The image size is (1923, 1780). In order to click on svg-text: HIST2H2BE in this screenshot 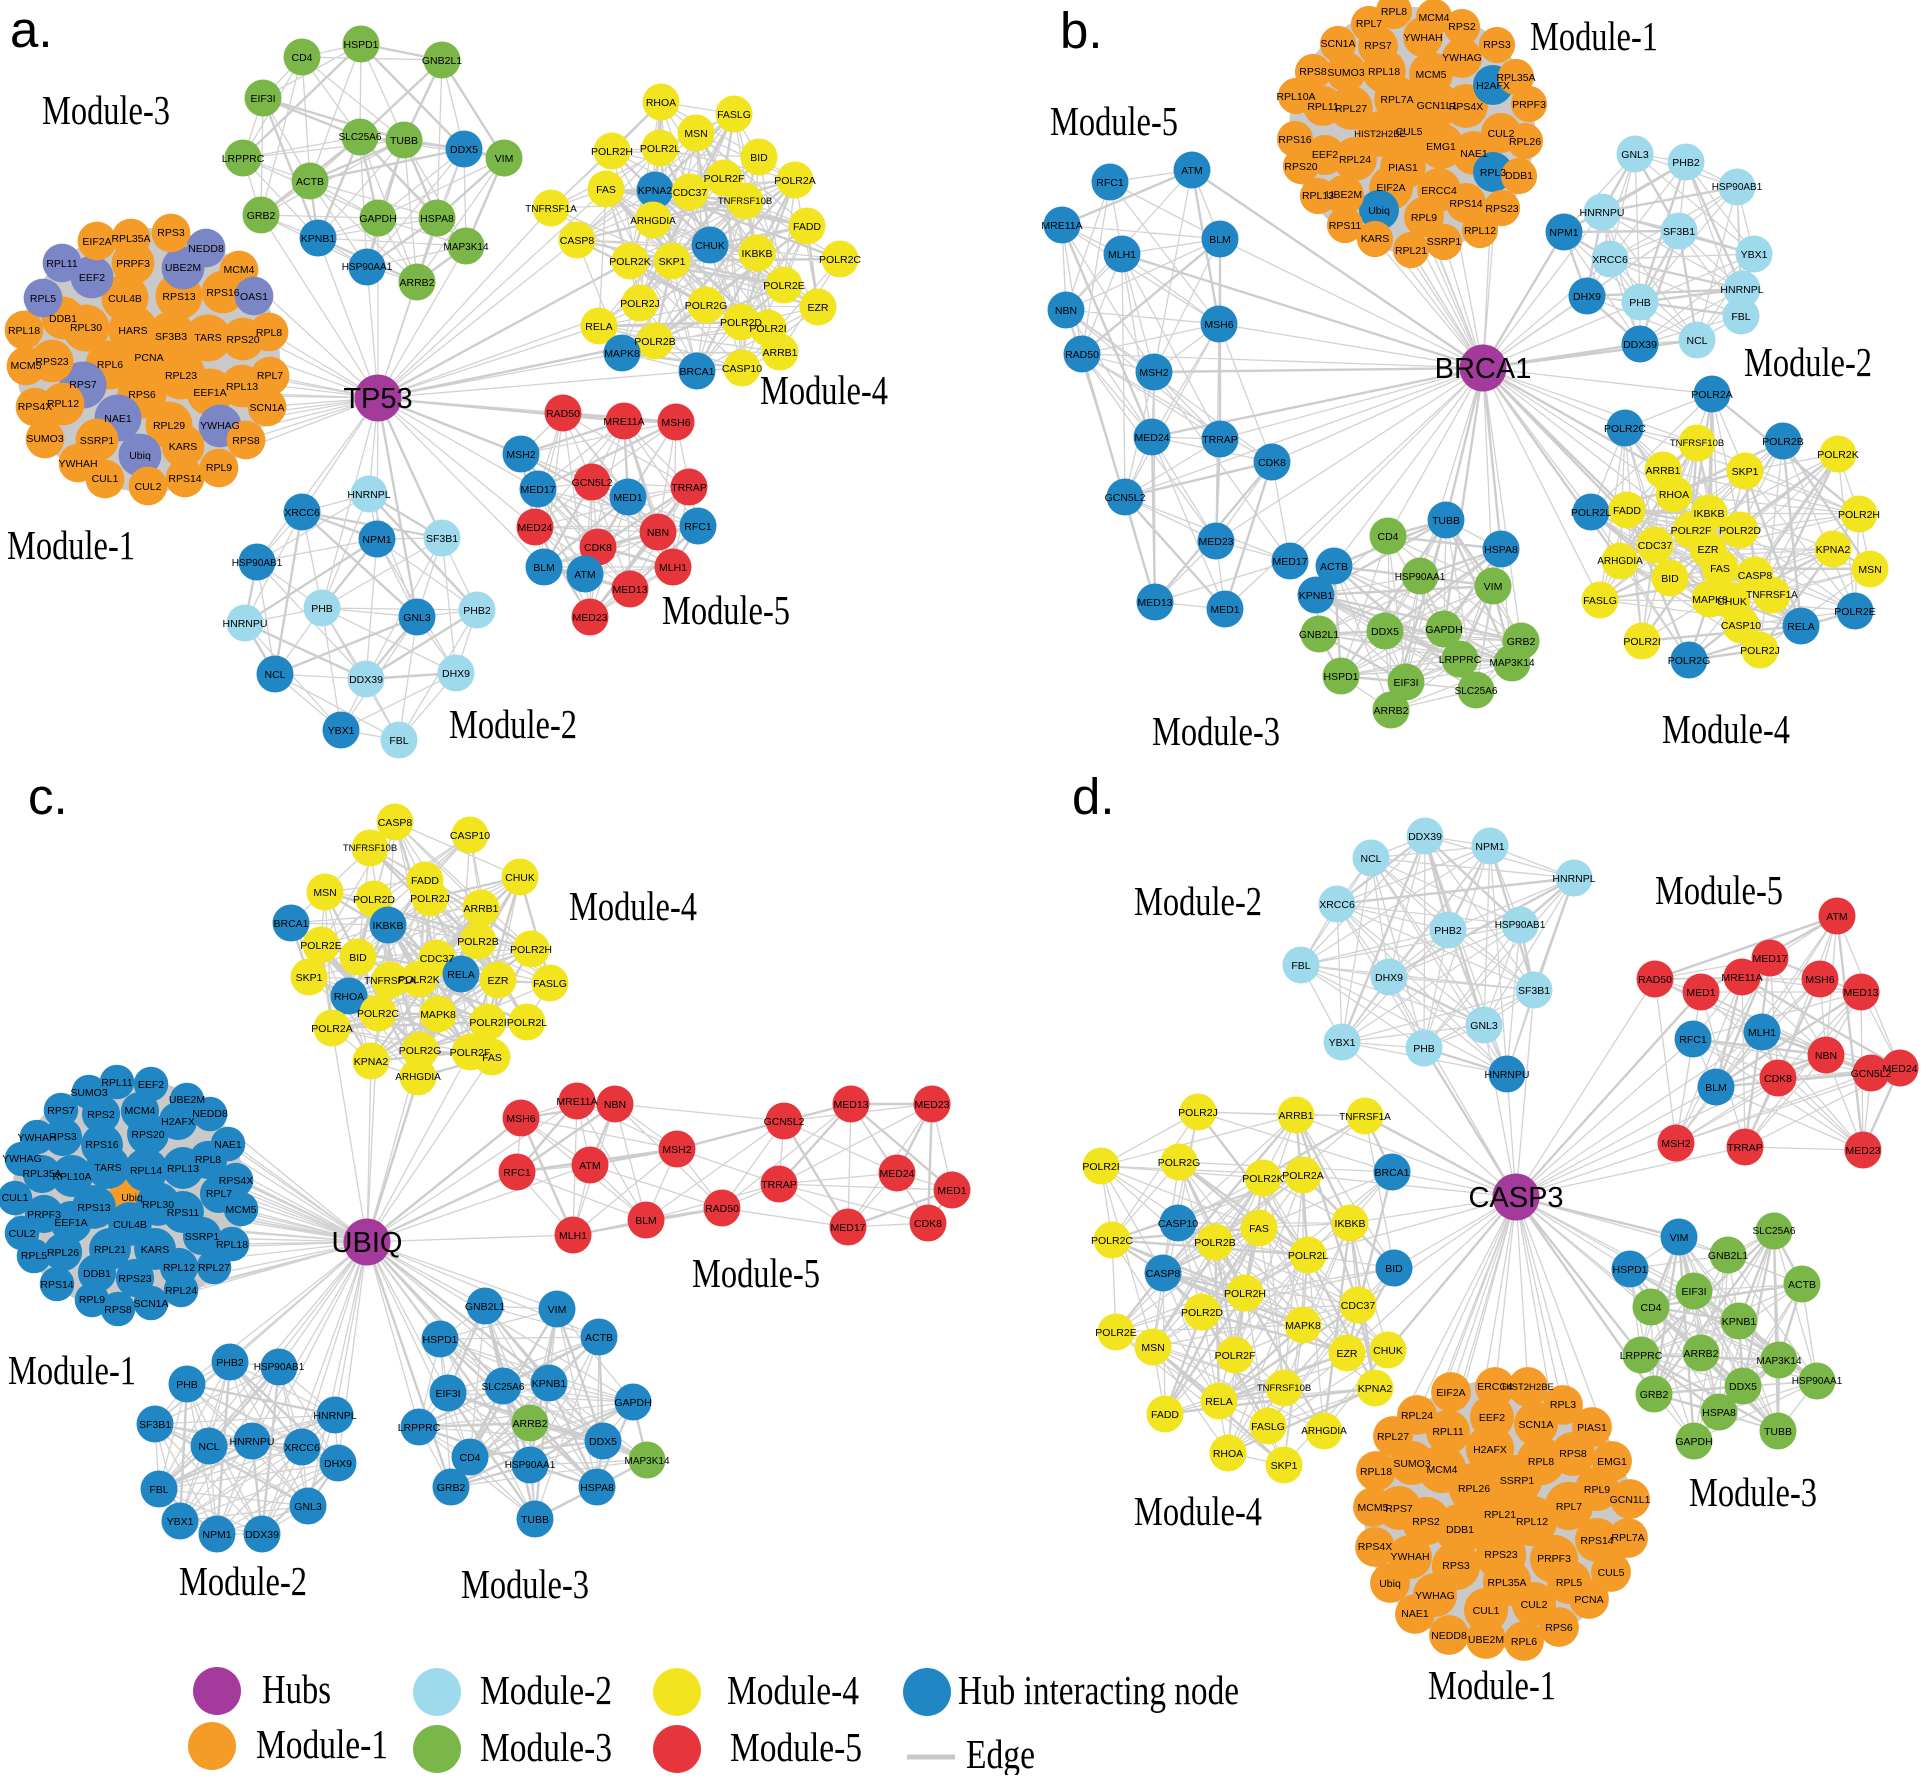, I will do `click(1380, 134)`.